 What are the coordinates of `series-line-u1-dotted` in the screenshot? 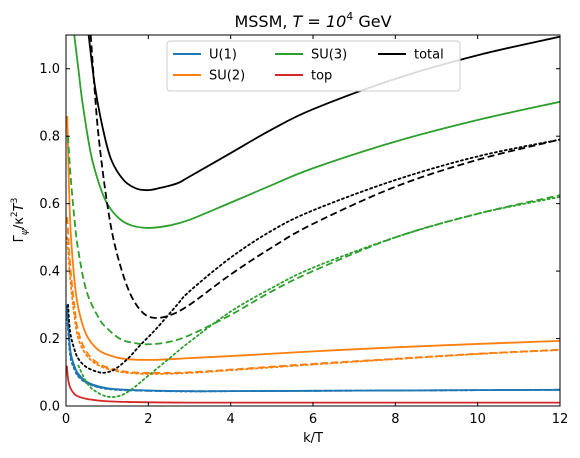 It's located at (313, 355).